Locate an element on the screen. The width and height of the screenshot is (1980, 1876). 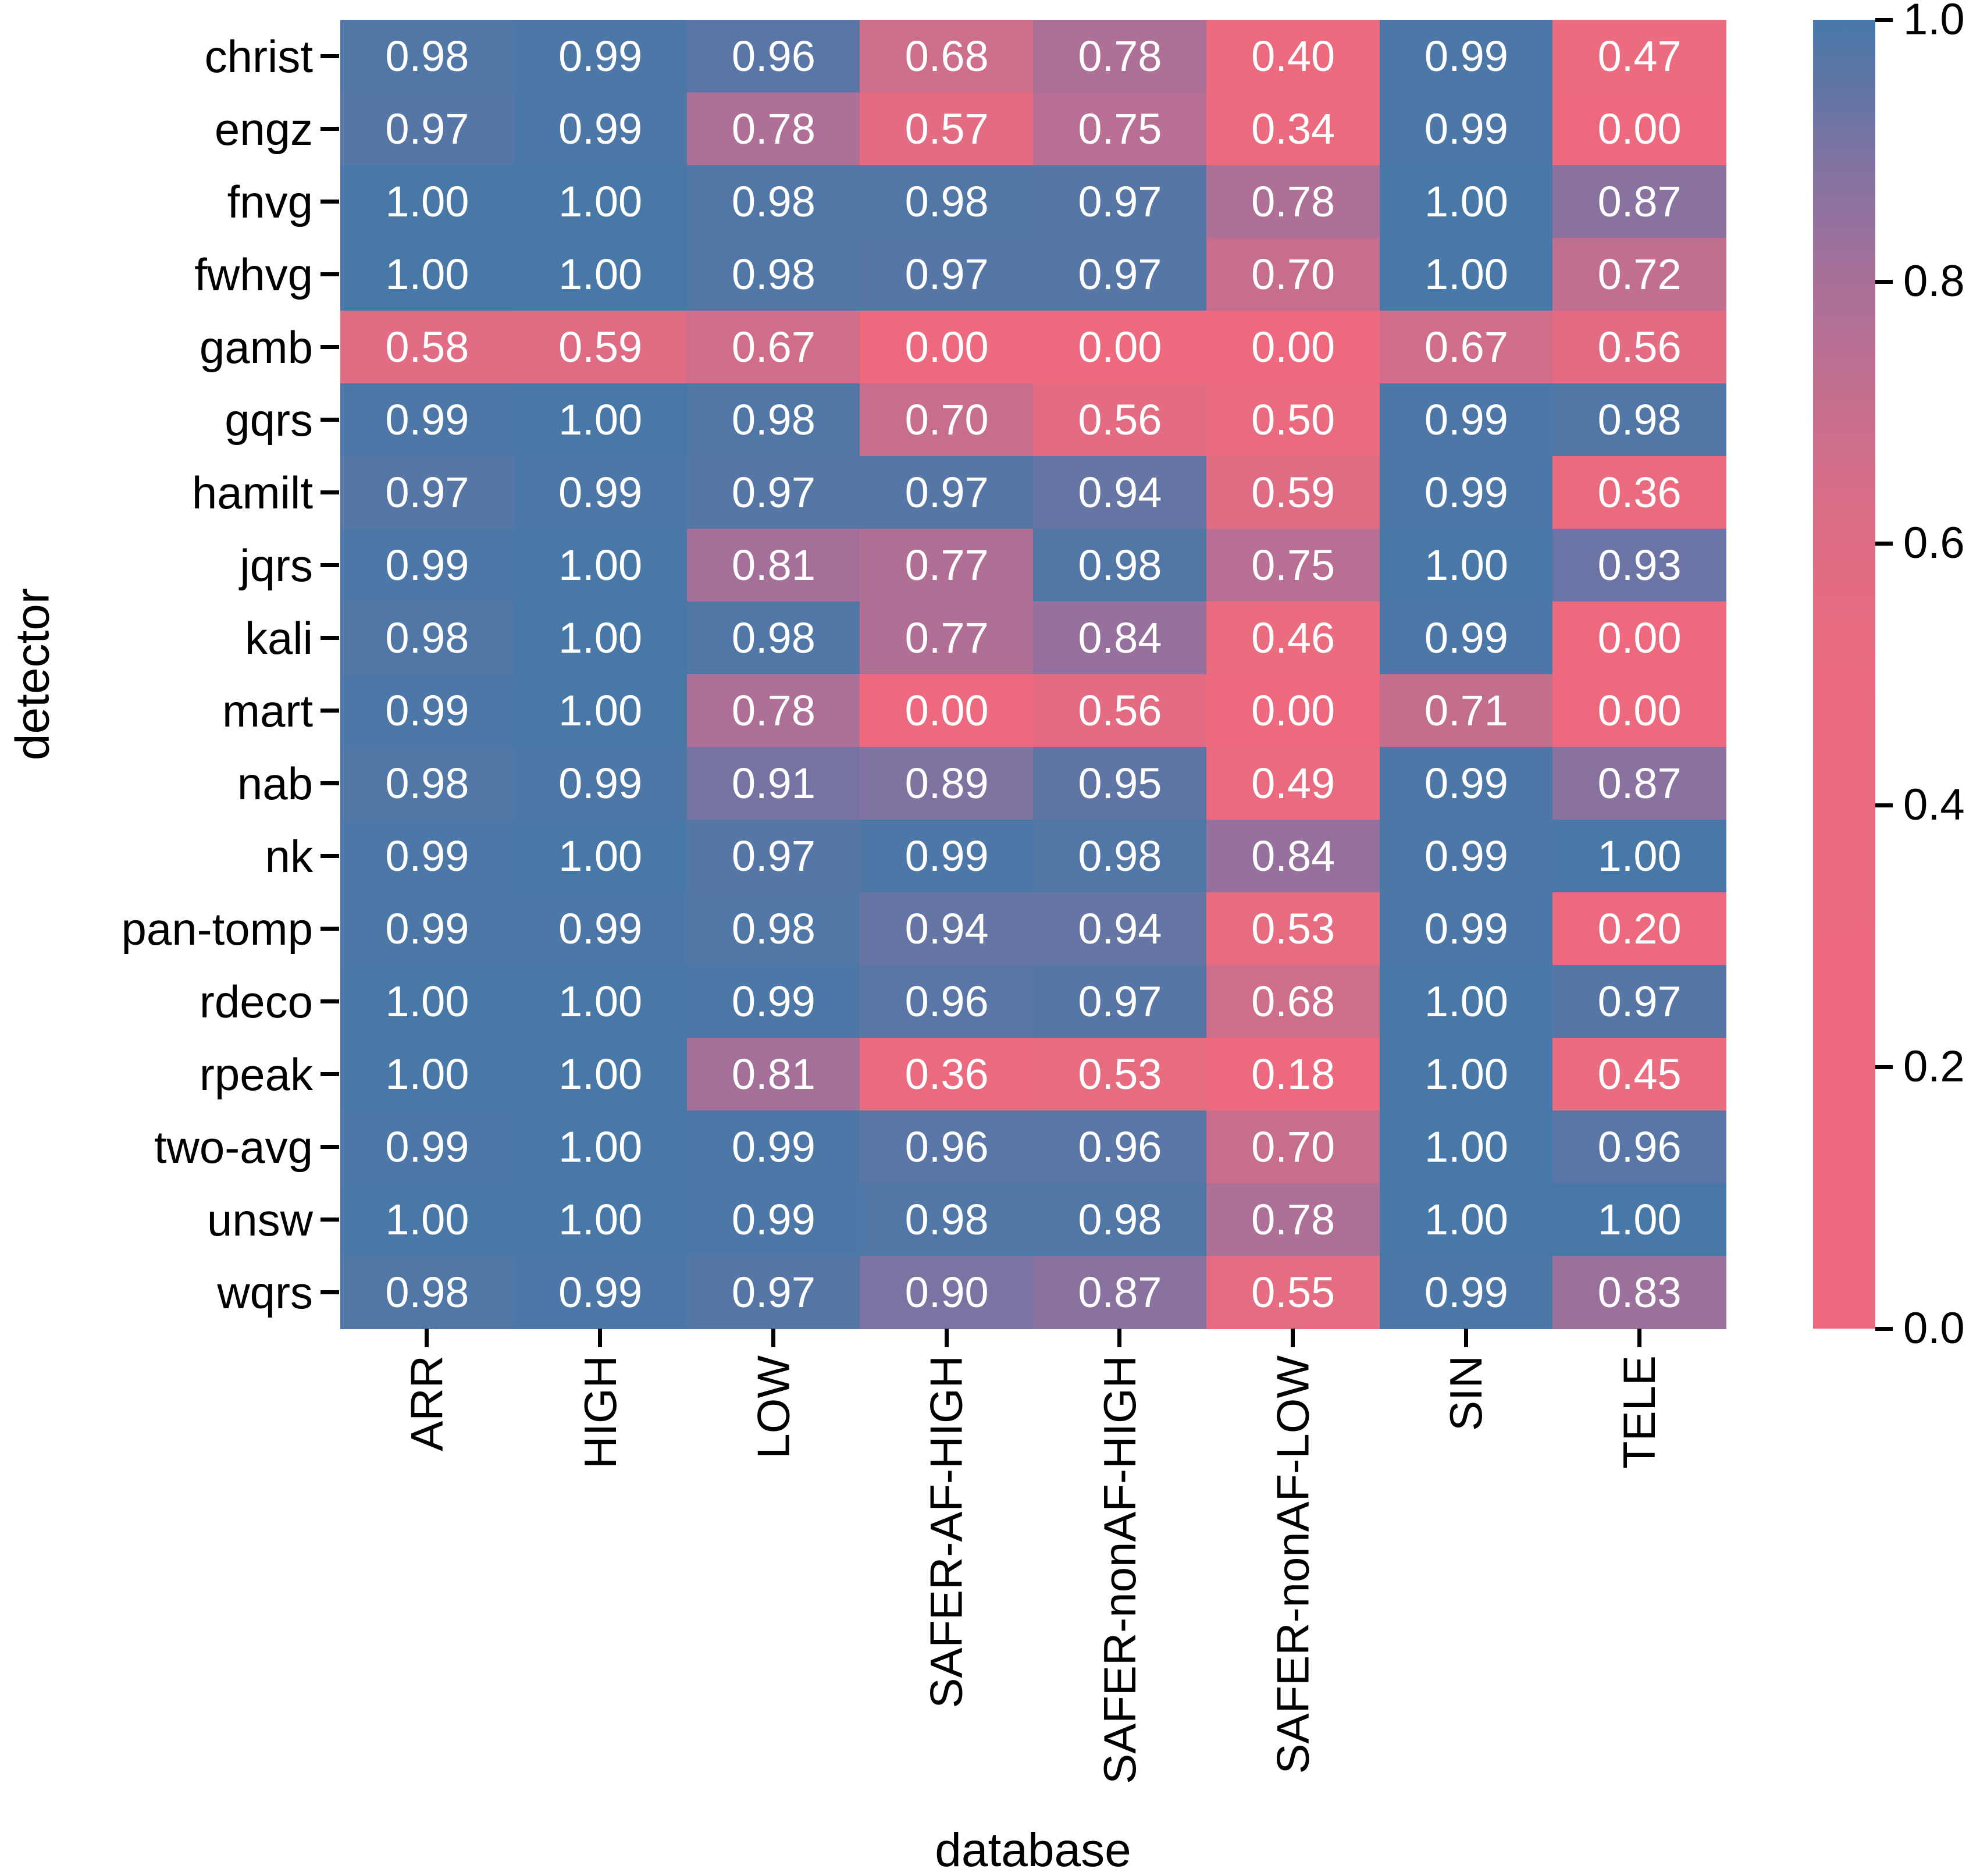
colorbar is located at coordinates (1844, 674).